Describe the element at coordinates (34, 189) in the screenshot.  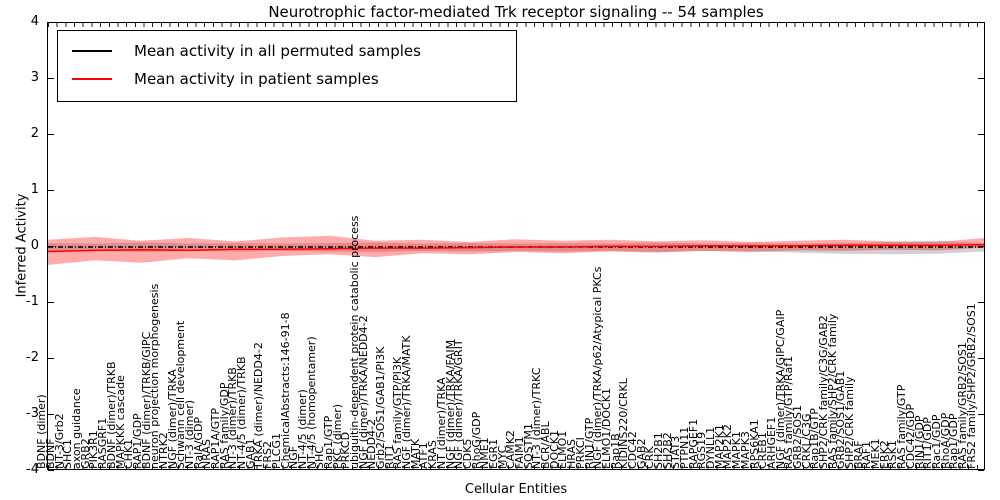
I see `y-tick-label: 1` at that location.